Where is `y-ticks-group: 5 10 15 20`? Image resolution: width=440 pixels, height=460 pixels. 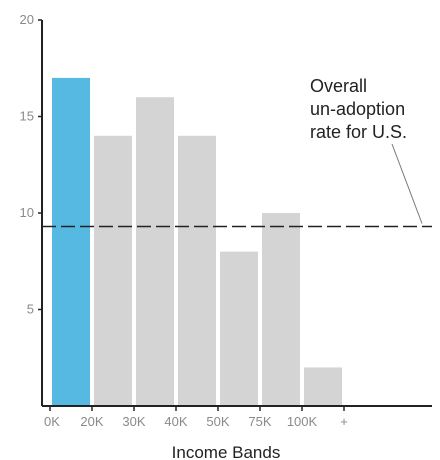
y-ticks-group: 5 10 15 20 is located at coordinates (31, 164).